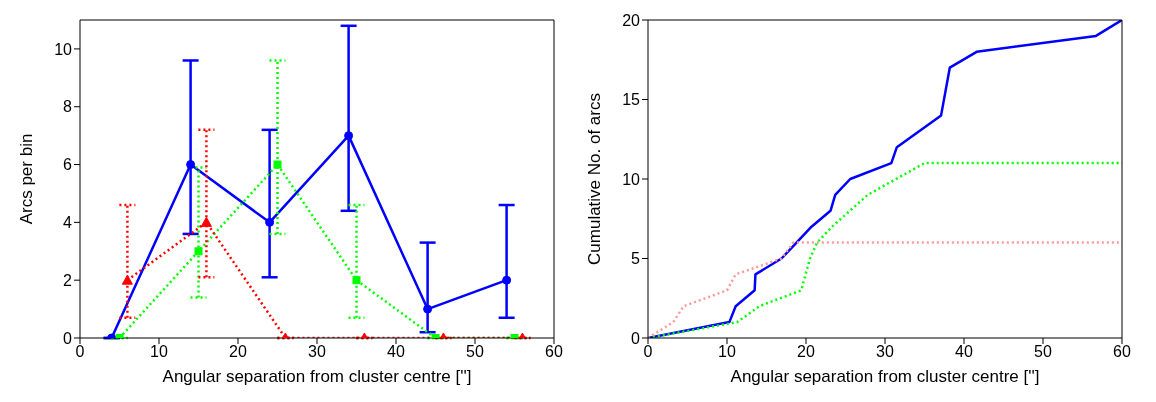 The image size is (1156, 402). Describe the element at coordinates (68, 280) in the screenshot. I see `y-tick-label: 2` at that location.